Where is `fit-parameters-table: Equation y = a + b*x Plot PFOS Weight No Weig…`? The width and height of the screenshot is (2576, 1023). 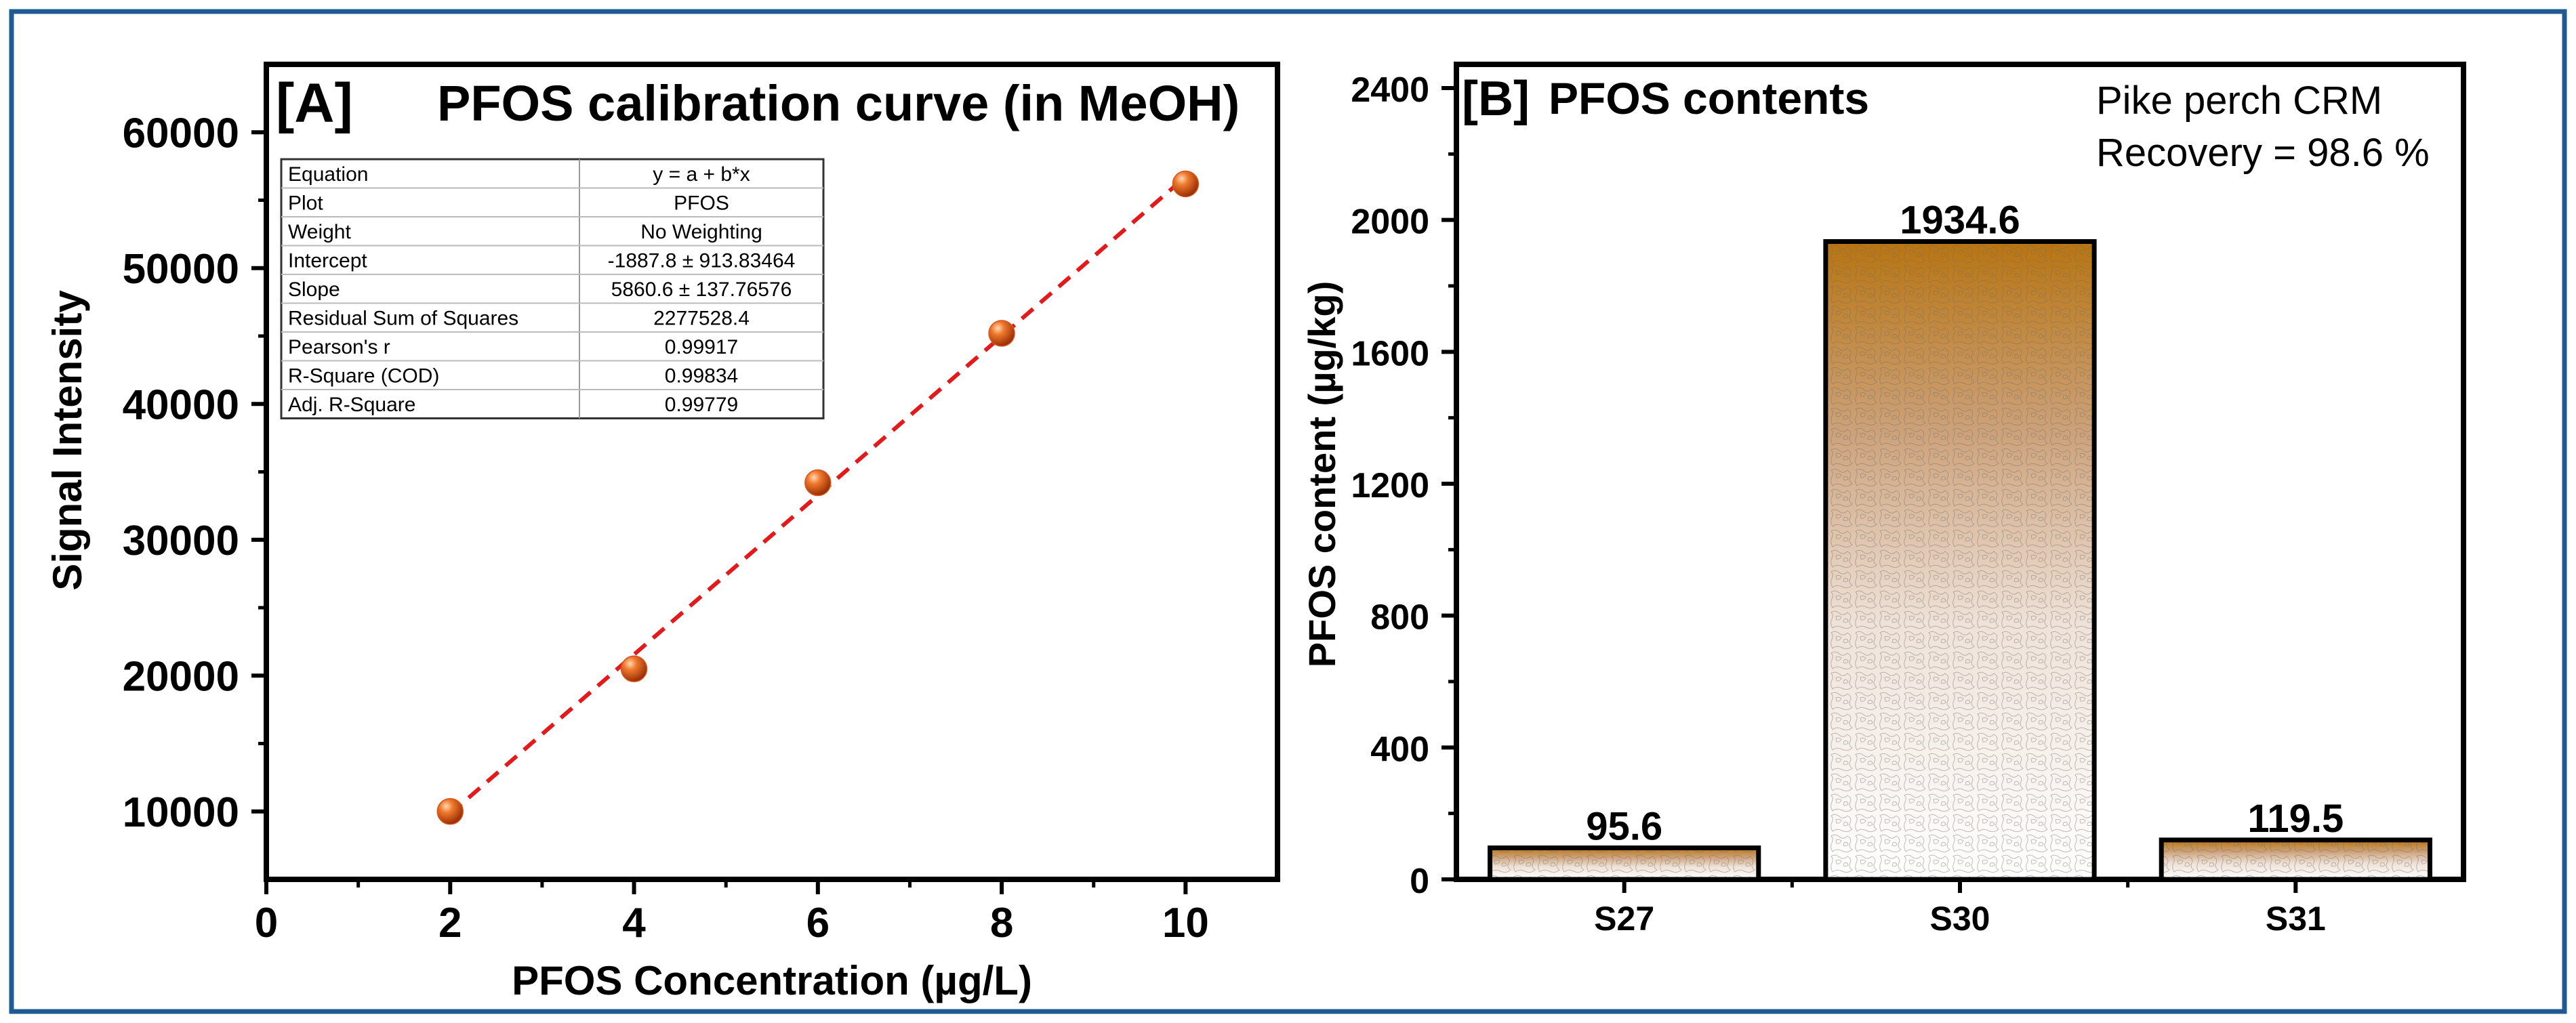
fit-parameters-table: Equation y = a + b*x Plot PFOS Weight No Weig… is located at coordinates (553, 288).